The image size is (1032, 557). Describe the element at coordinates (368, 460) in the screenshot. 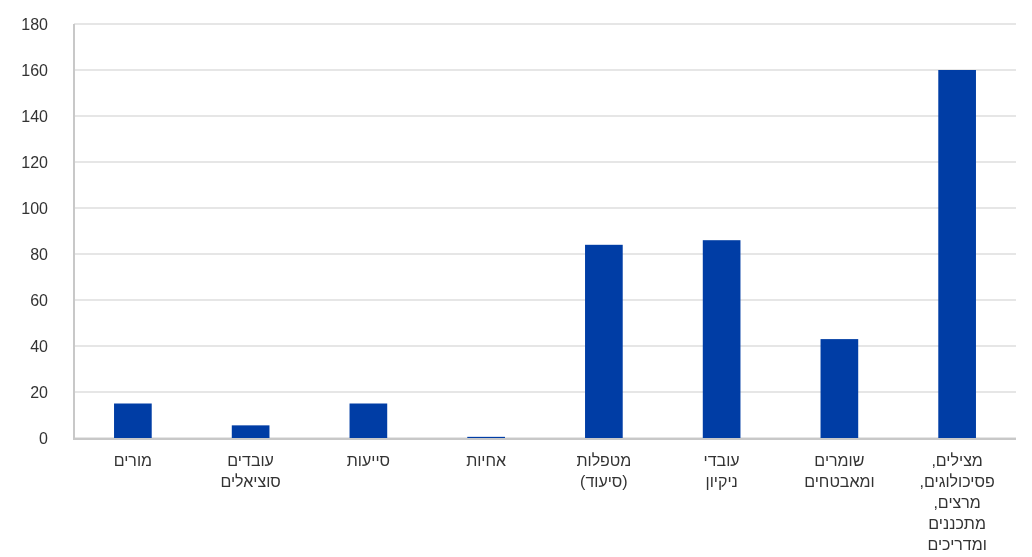

I see `x-tick-label: סייעות` at that location.